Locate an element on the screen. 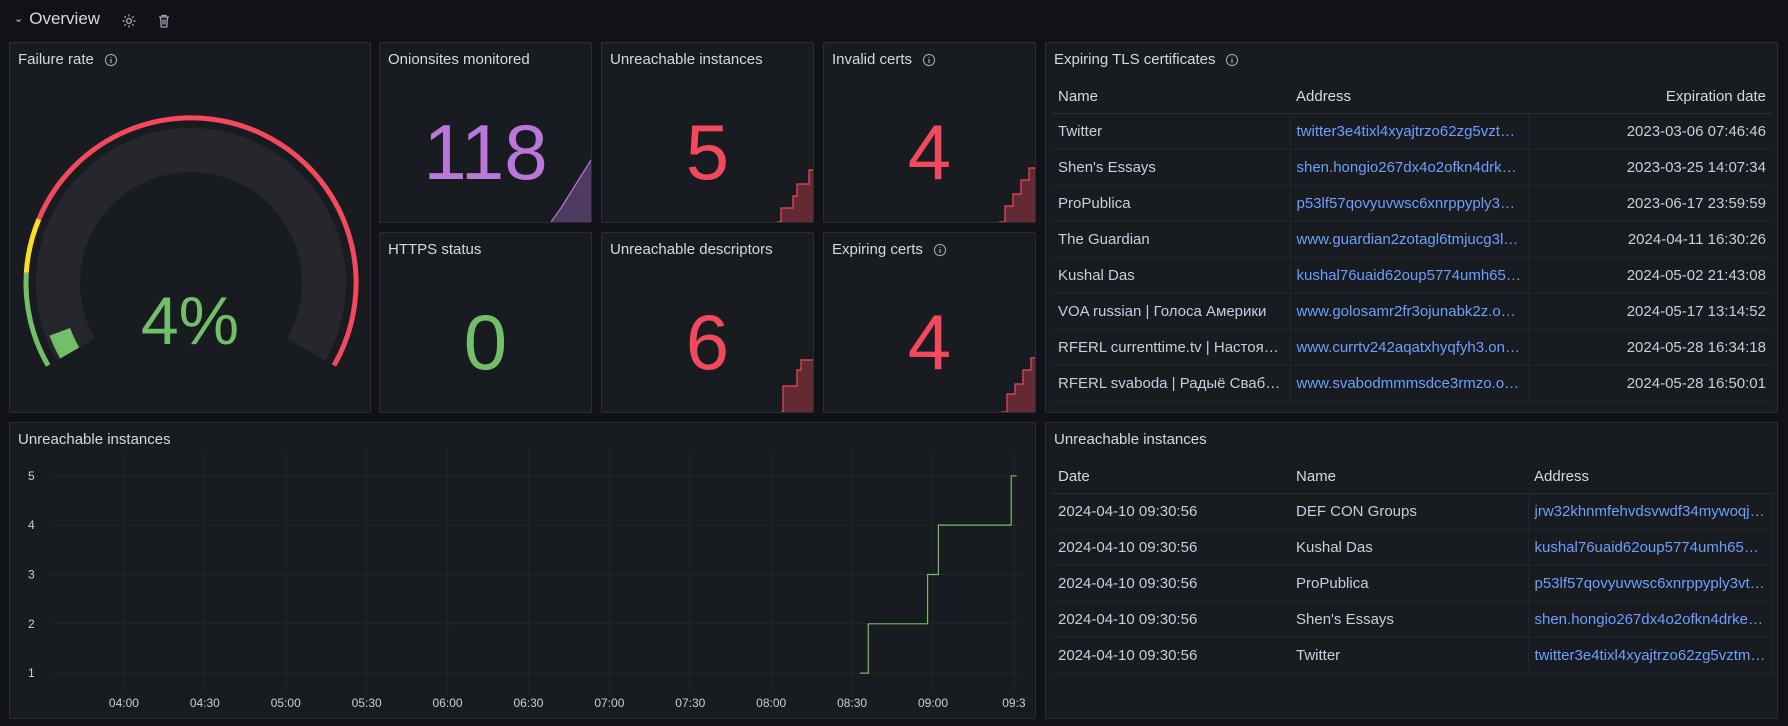 The height and width of the screenshot is (726, 1788). panel-title: Unreachable descriptors is located at coordinates (691, 249).